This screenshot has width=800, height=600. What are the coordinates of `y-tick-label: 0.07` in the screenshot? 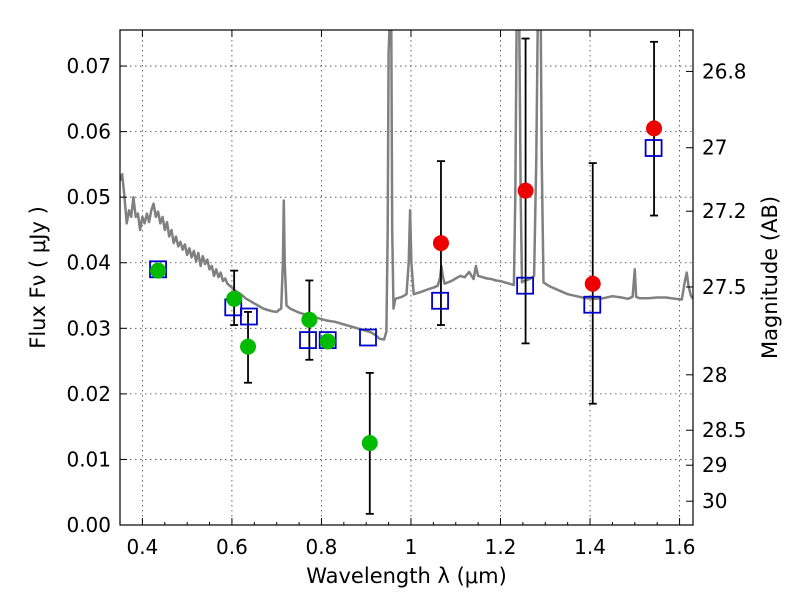 It's located at (88, 66).